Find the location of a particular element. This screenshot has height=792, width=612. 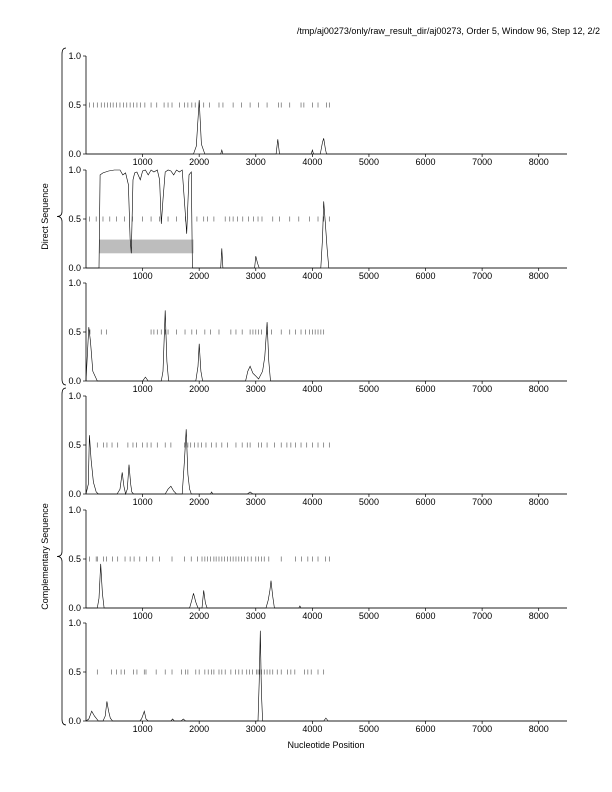

panel-3-x-tick-label: 2000 is located at coordinates (199, 502).